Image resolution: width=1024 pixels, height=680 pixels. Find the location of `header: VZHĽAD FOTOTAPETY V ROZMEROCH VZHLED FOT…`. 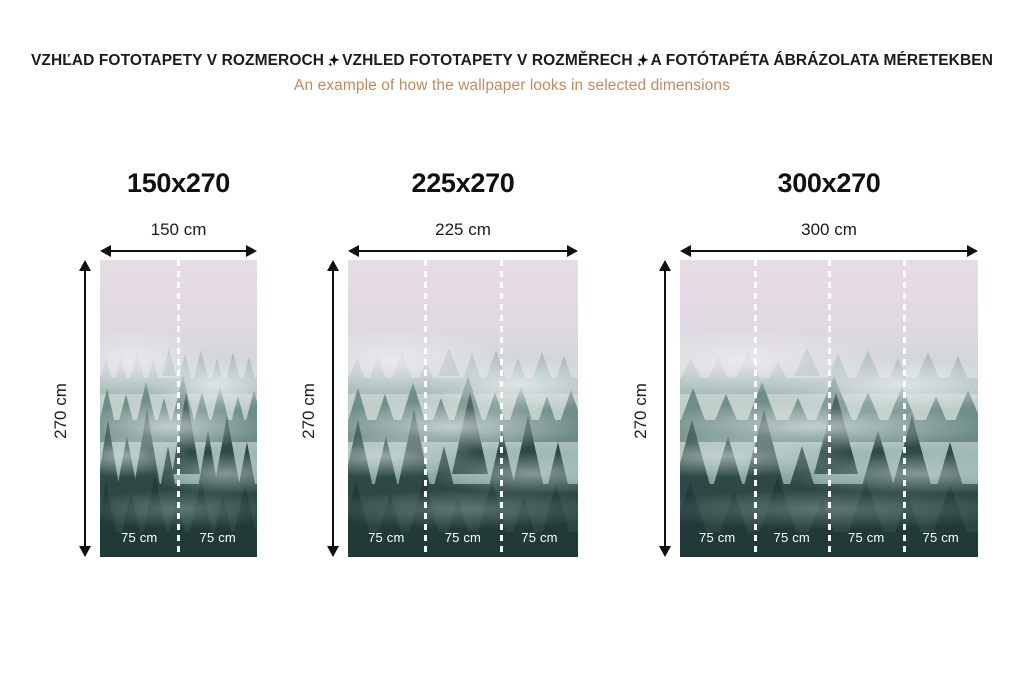

header: VZHĽAD FOTOTAPETY V ROZMEROCH VZHLED FOT… is located at coordinates (512, 73).